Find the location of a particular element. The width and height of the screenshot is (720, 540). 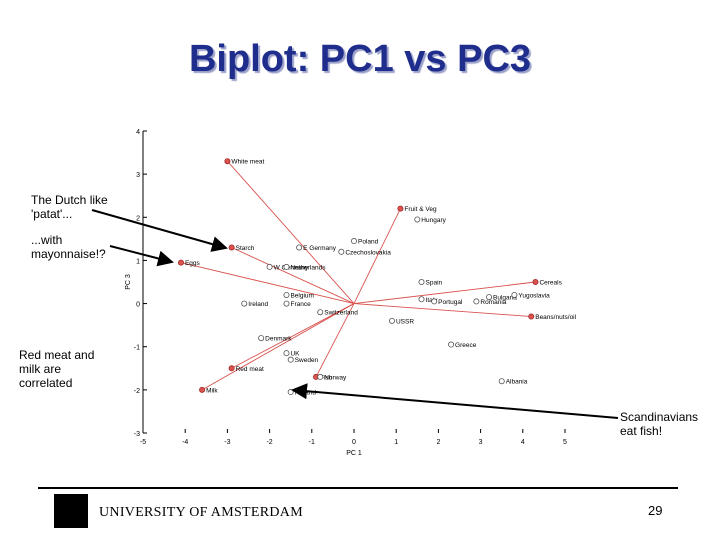

x-tick-label: -4 is located at coordinates (185, 442).